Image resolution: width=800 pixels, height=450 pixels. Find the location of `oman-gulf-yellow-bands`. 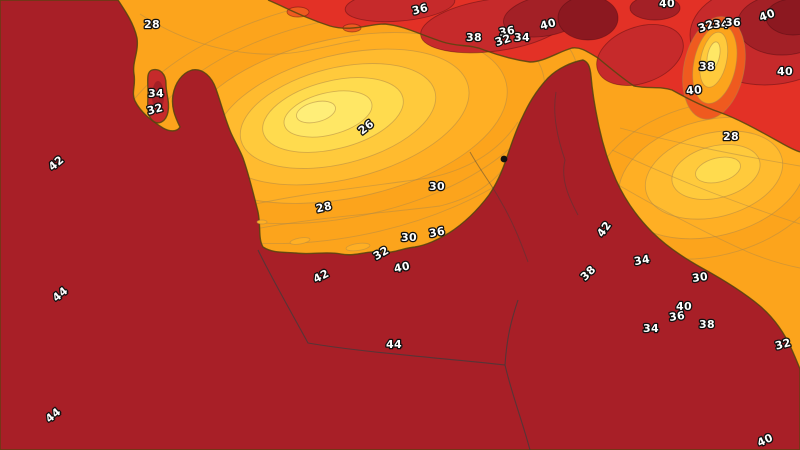

oman-gulf-yellow-bands is located at coordinates (695, 180).